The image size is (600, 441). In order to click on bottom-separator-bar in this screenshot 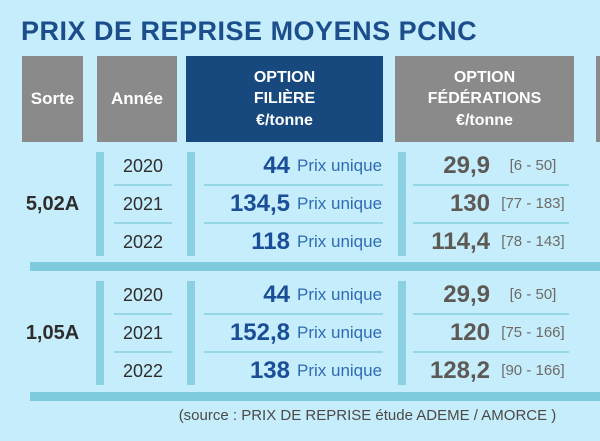, I will do `click(315, 396)`.